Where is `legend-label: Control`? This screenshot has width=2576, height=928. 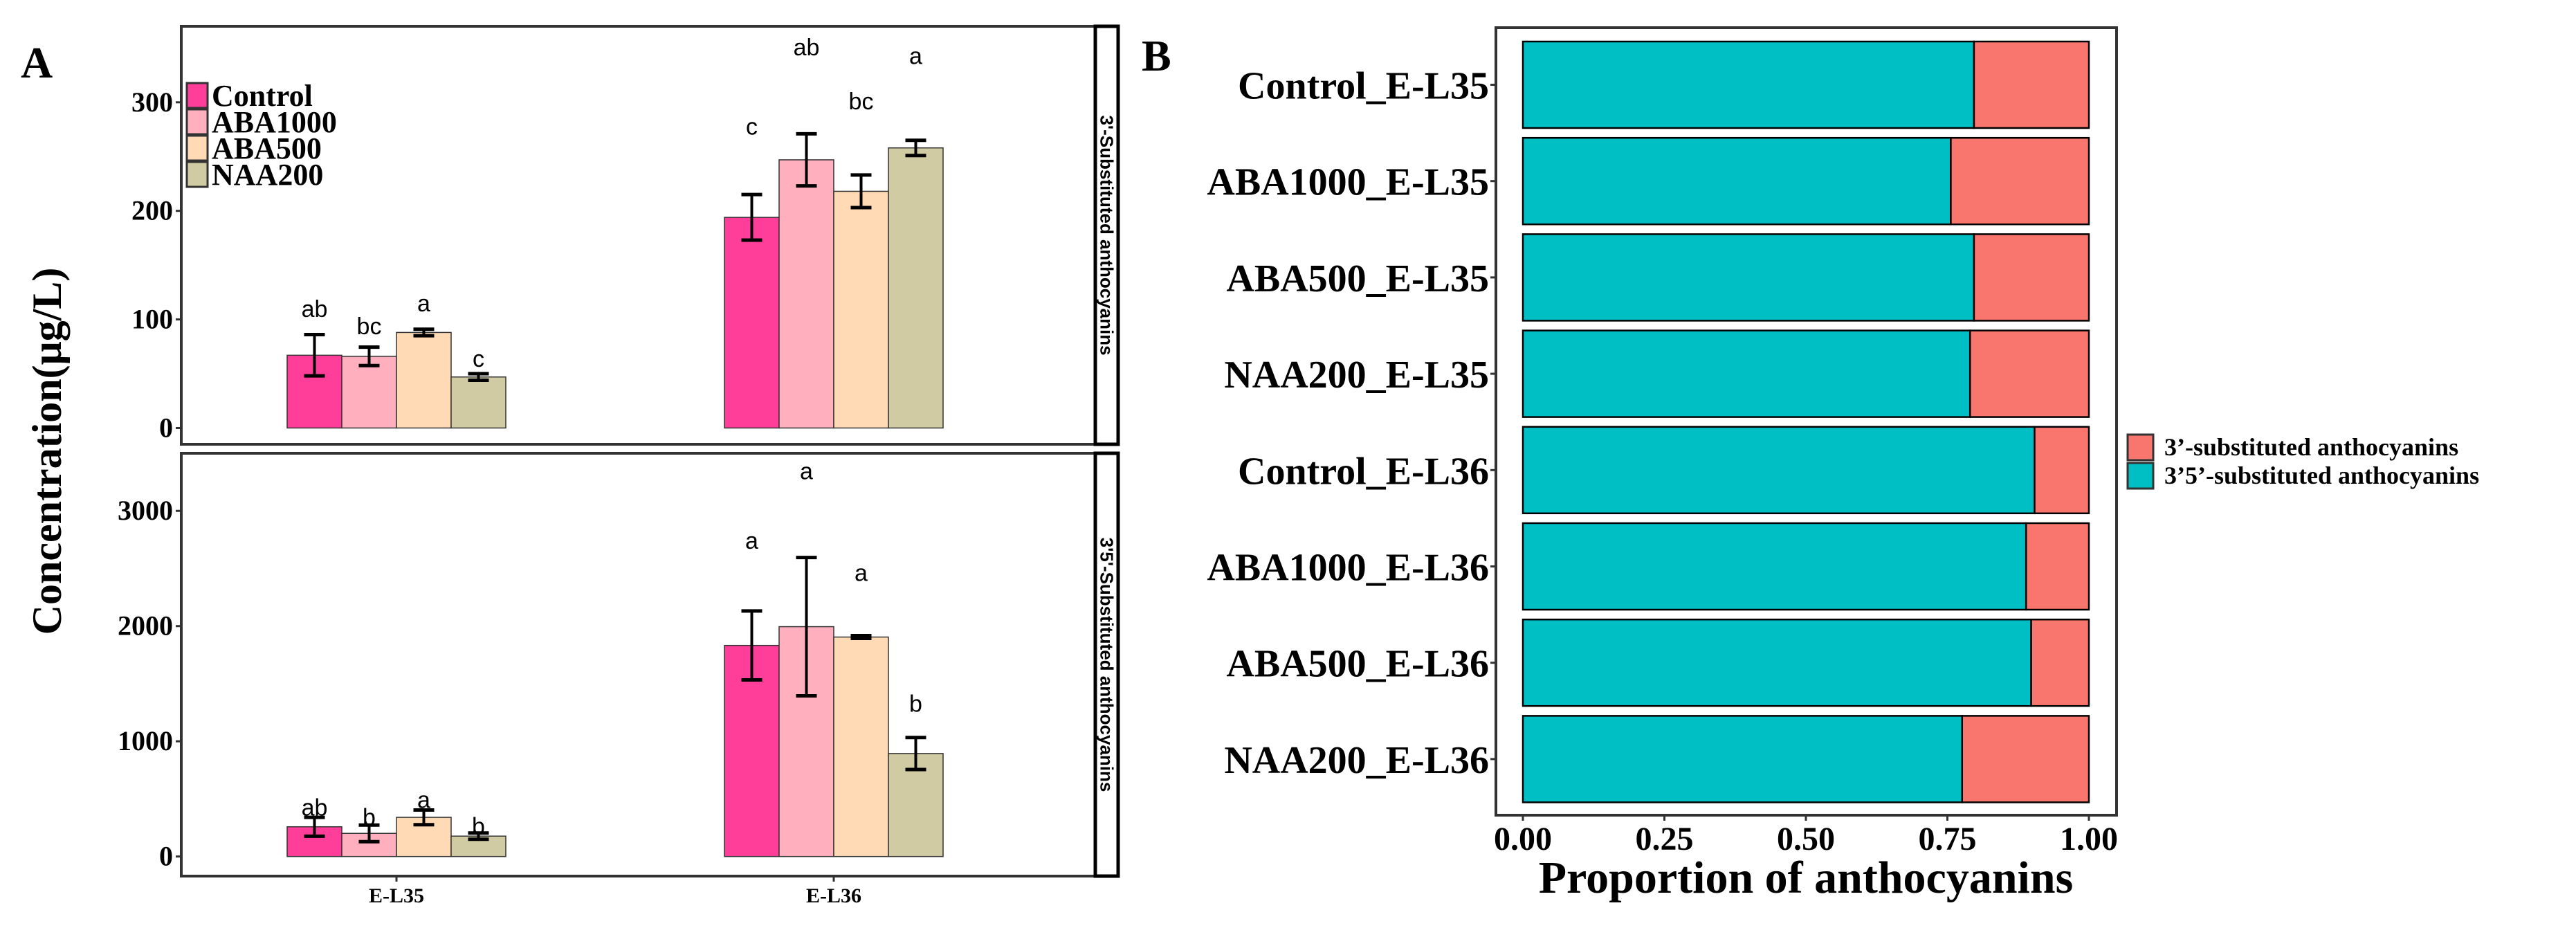 legend-label: Control is located at coordinates (262, 96).